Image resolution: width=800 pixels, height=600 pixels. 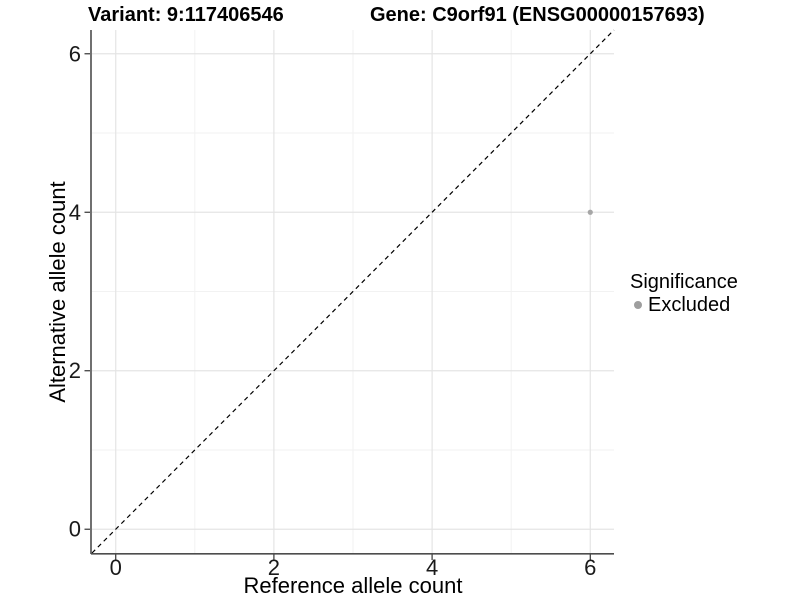 What do you see at coordinates (186, 15) in the screenshot?
I see `plot-title-variant: Variant: 9:117406546` at bounding box center [186, 15].